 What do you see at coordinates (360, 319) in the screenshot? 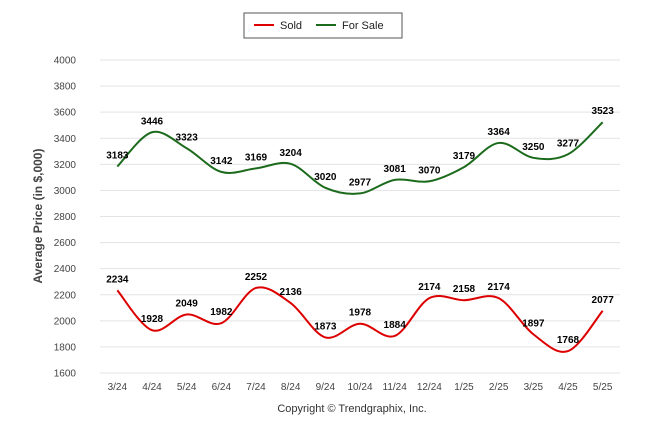
I see `series-line-sold` at bounding box center [360, 319].